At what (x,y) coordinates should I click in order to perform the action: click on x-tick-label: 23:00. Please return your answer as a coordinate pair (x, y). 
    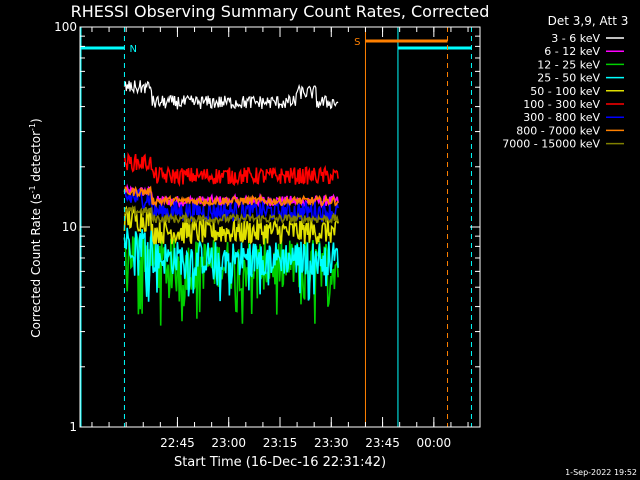
    Looking at the image, I should click on (228, 443).